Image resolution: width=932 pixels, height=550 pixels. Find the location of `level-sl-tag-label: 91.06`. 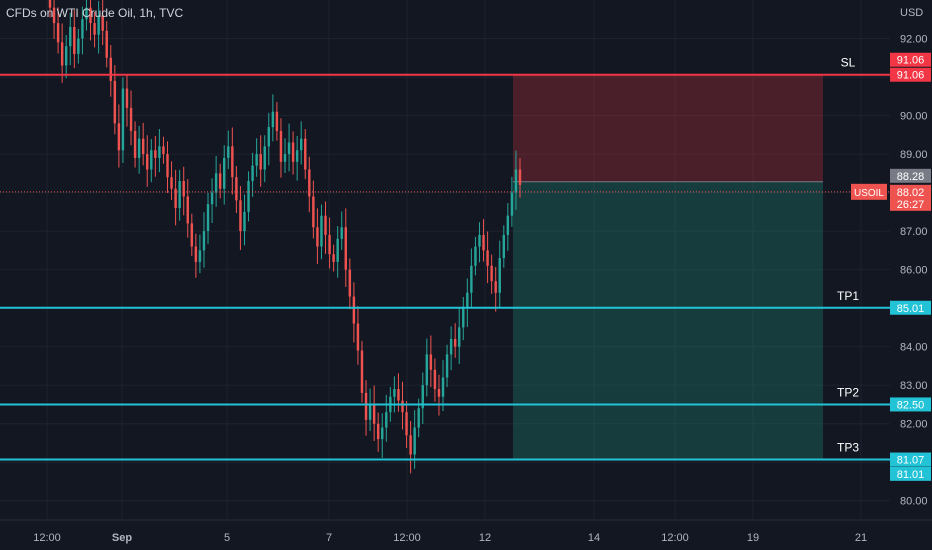

level-sl-tag-label: 91.06 is located at coordinates (911, 76).